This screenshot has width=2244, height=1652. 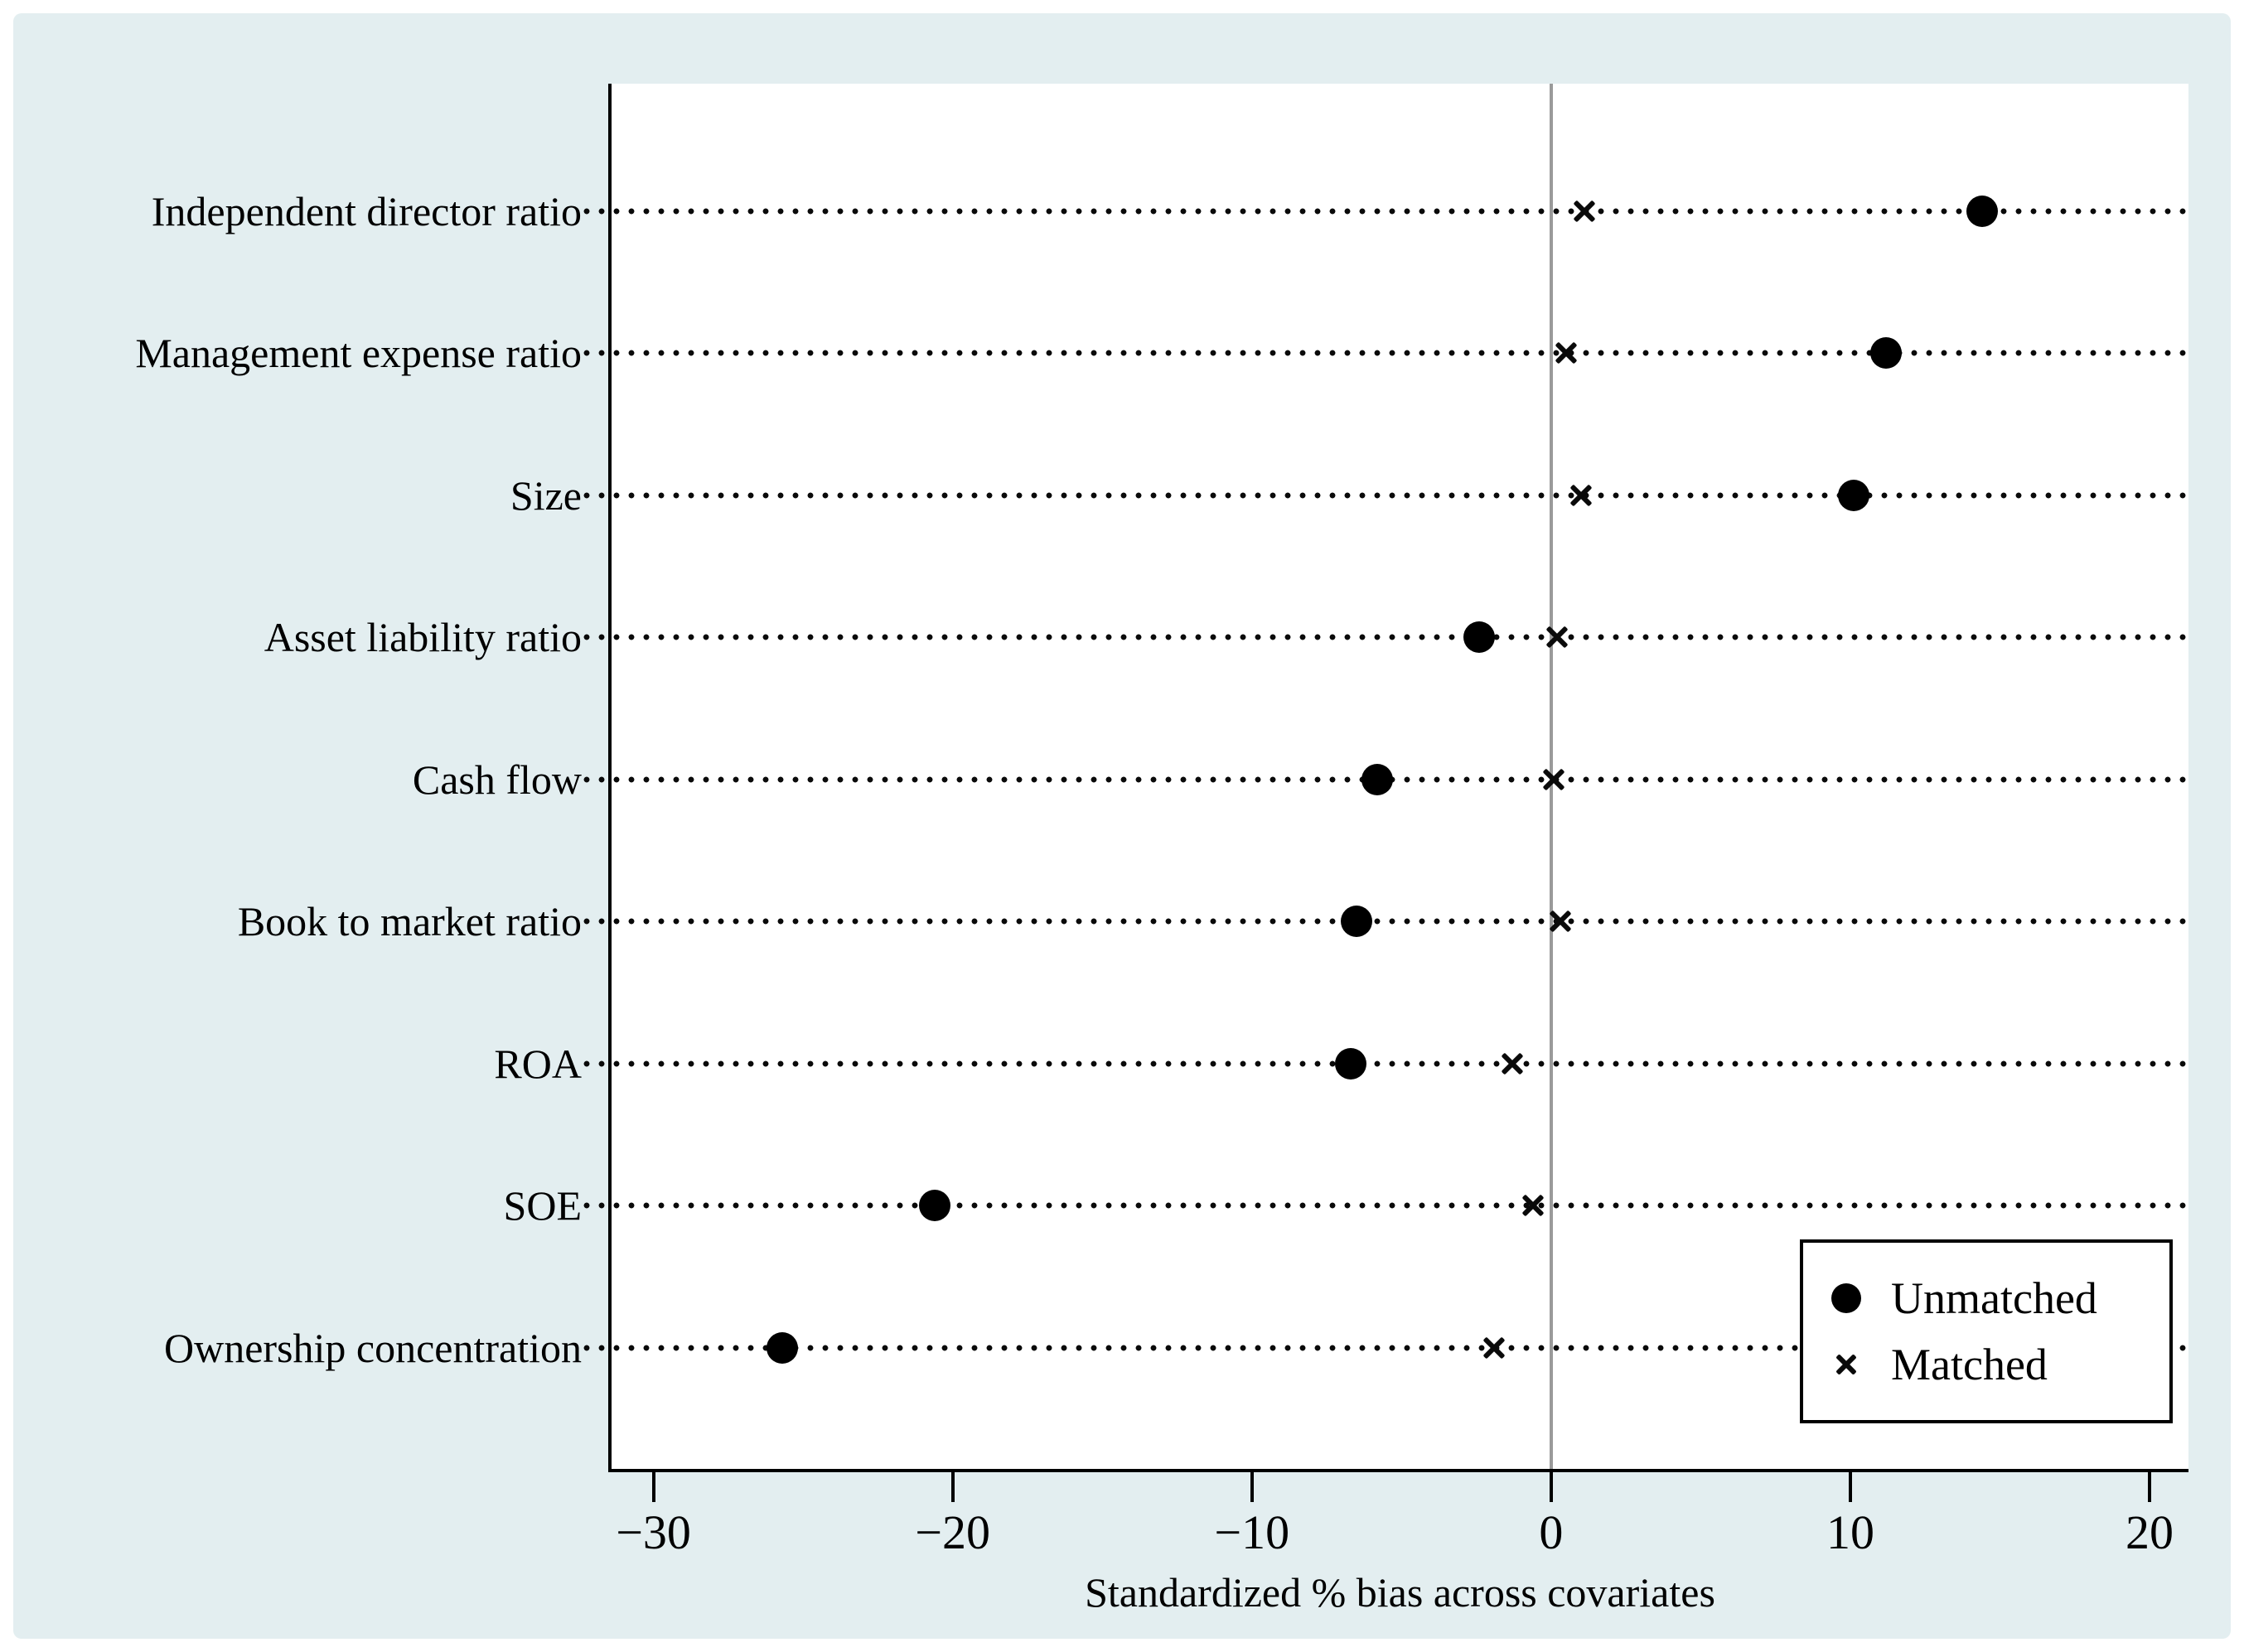 I want to click on x-axis-title: Standardized % bias across covariates, so click(x=1400, y=1592).